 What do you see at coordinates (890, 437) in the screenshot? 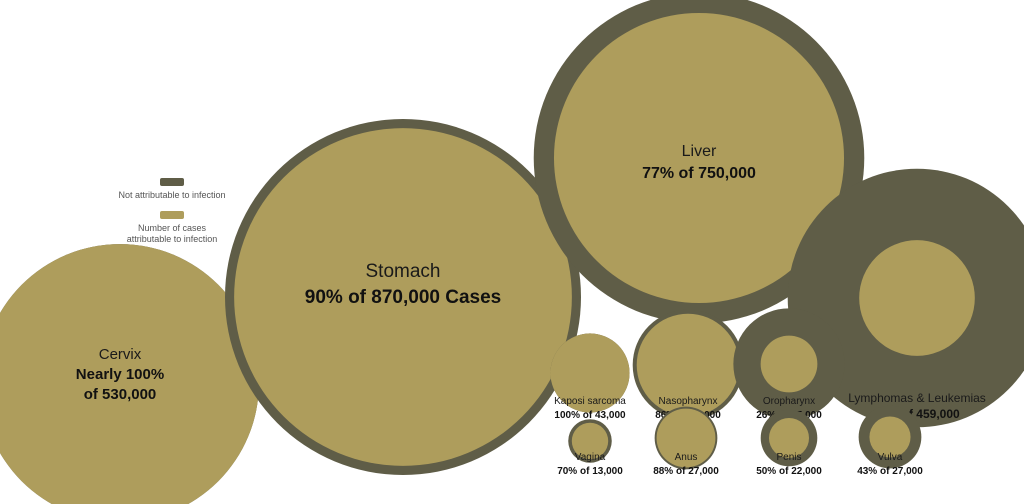
I see `bubble-vulva-attributable` at bounding box center [890, 437].